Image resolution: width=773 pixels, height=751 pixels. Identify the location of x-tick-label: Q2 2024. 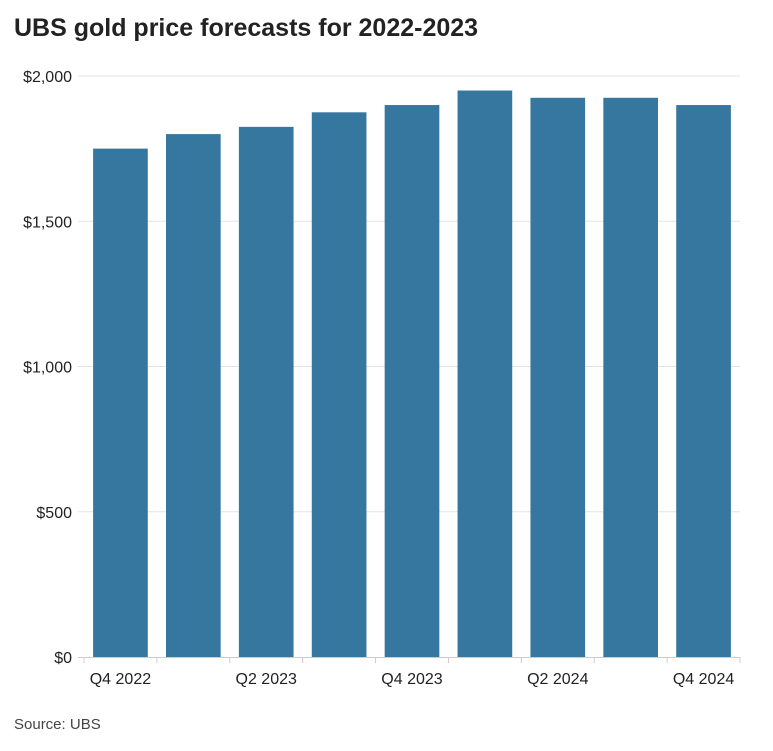
(557, 679).